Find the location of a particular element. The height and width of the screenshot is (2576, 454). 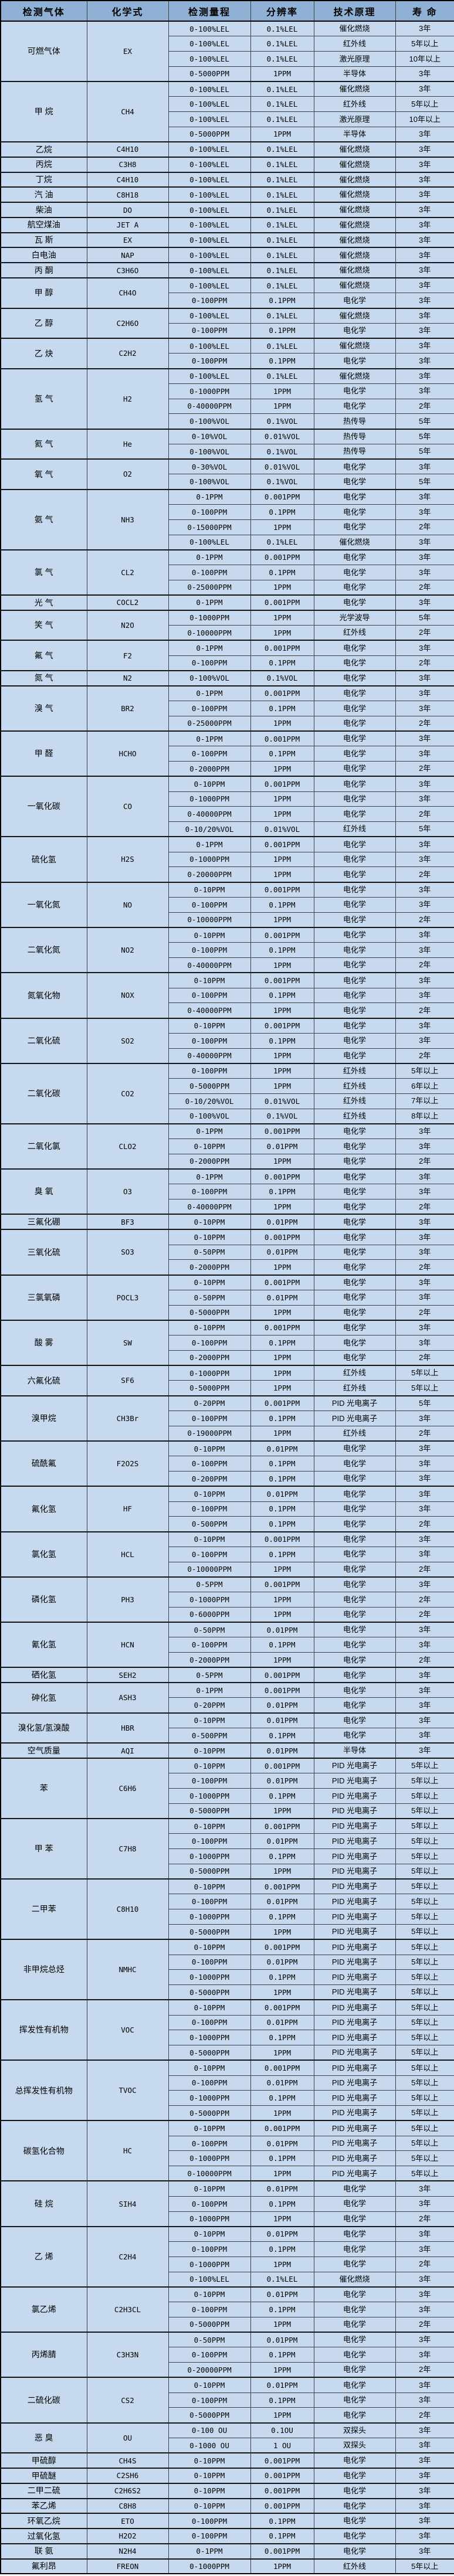

chemical-formula-cell: F2 is located at coordinates (127, 656).